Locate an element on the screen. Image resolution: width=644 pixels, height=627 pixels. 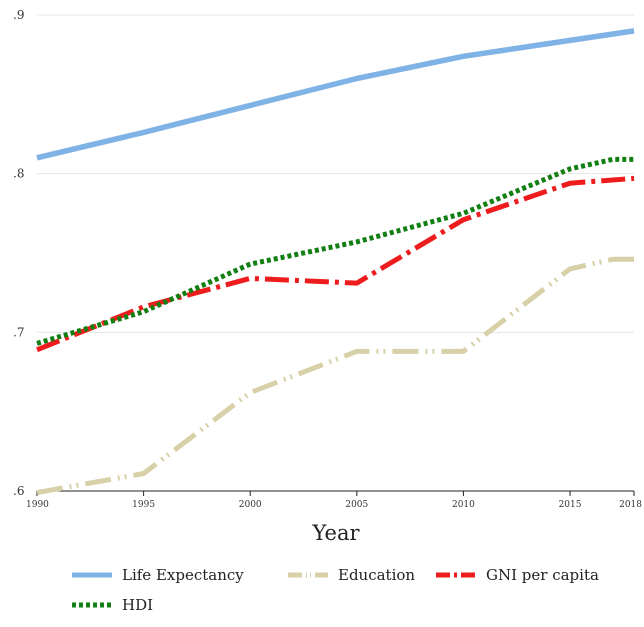
x-tick-labels: 1990 1995 2000 2005 2010 2015 2018 is located at coordinates (334, 505).